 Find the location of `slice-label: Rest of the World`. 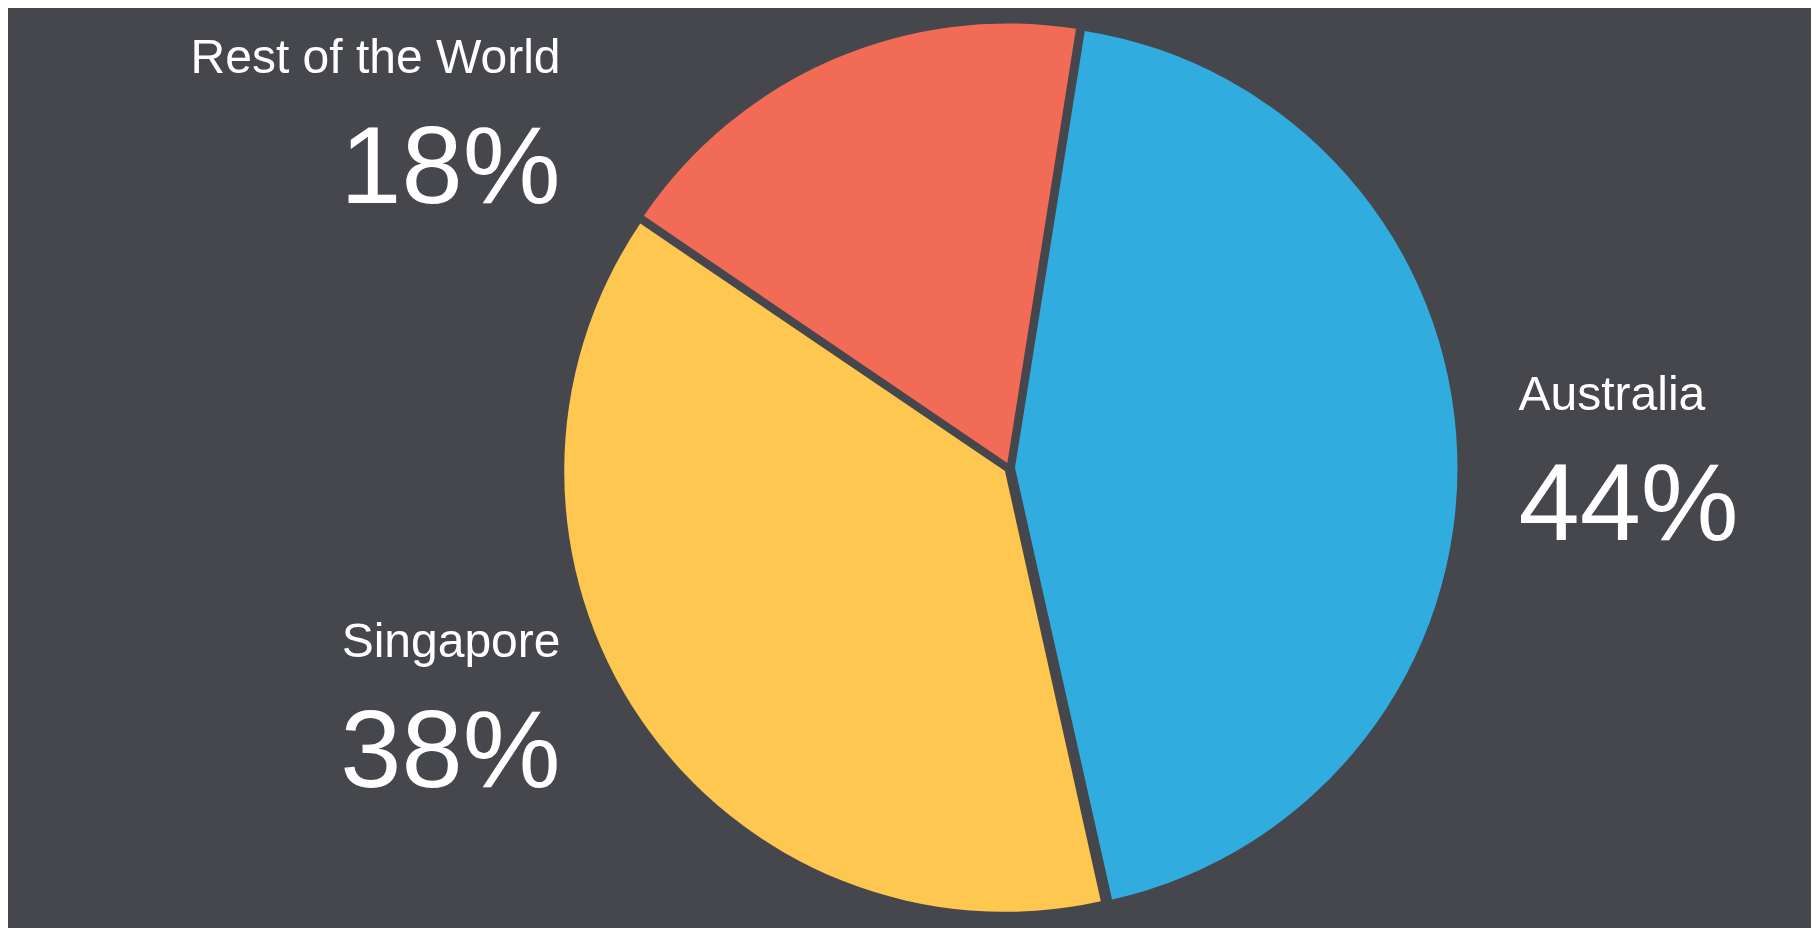

slice-label: Rest of the World is located at coordinates (375, 56).